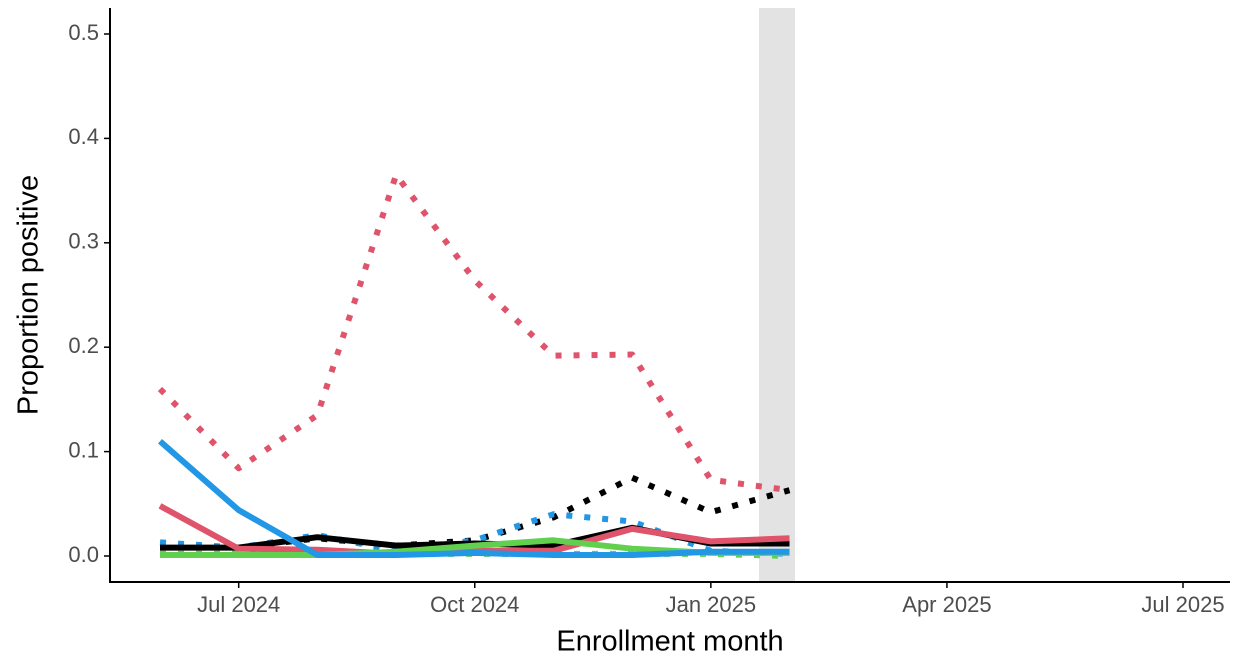  Describe the element at coordinates (83, 241) in the screenshot. I see `y-tick-label: 0.3` at that location.